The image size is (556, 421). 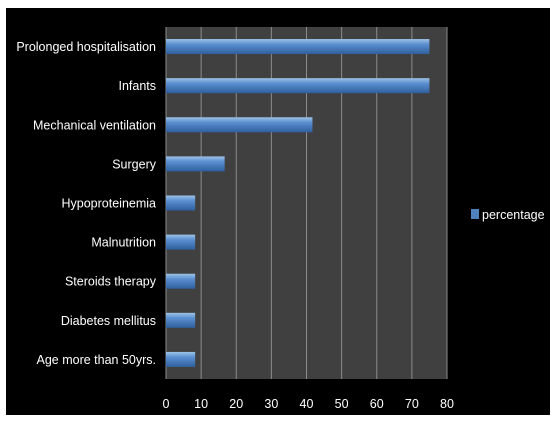 I want to click on category-label: Age more than 50yrs., so click(x=96, y=360).